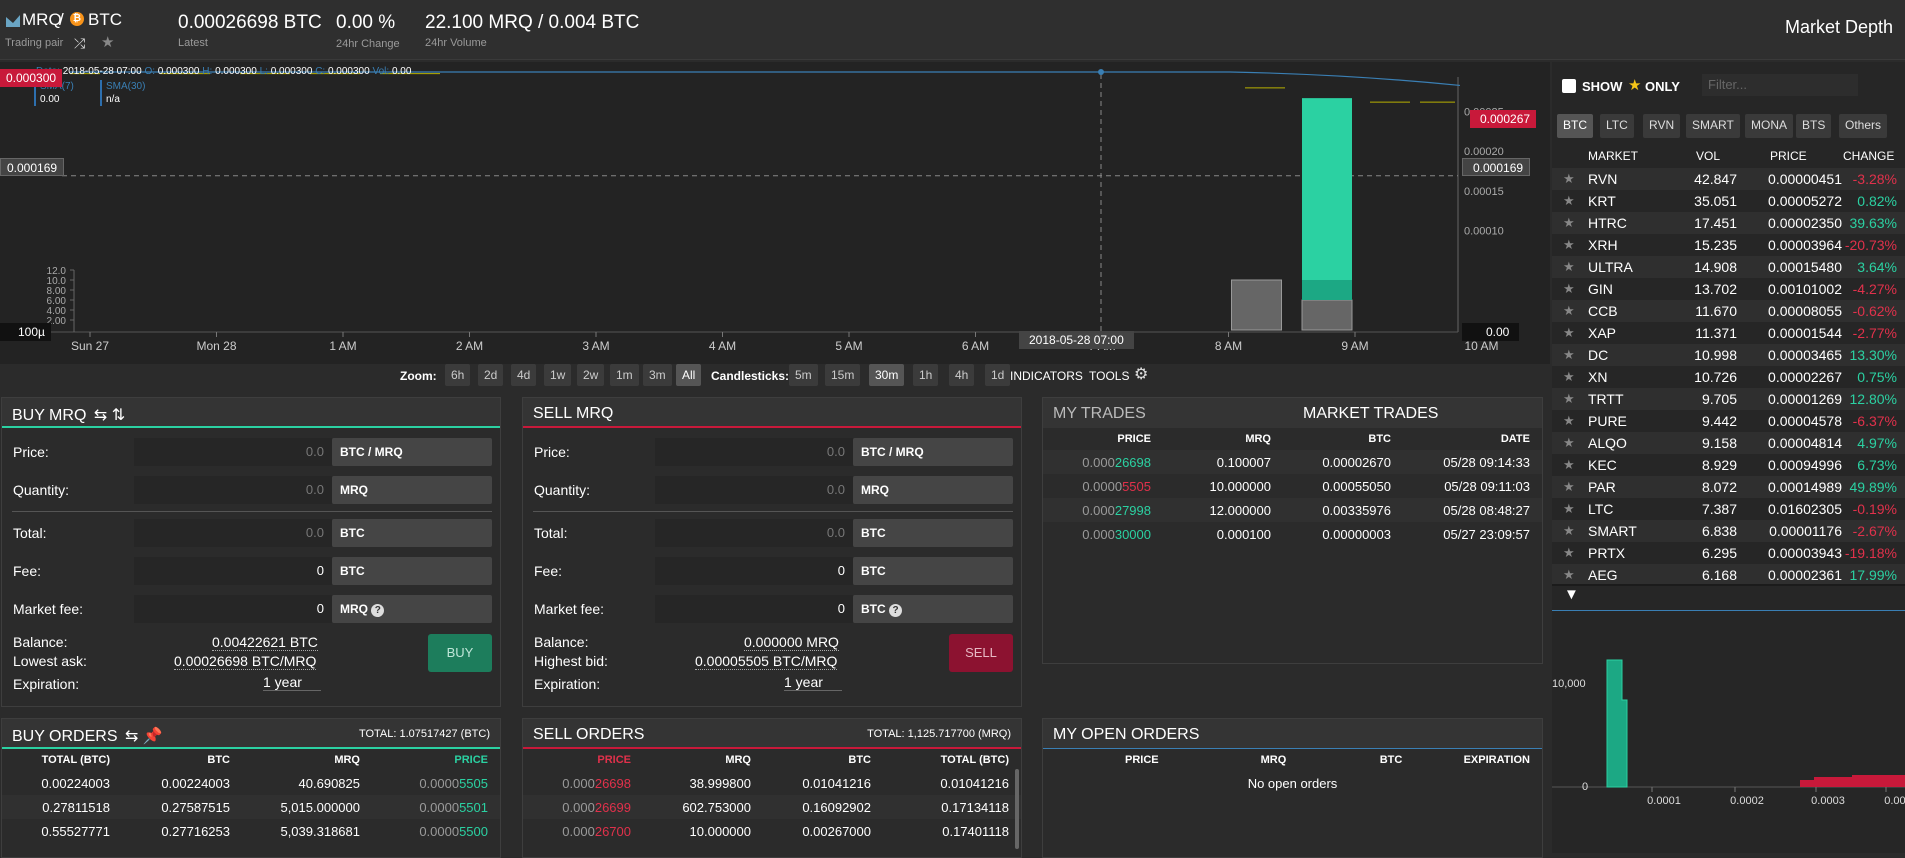  I want to click on zoom-option-6h: 6h, so click(458, 375).